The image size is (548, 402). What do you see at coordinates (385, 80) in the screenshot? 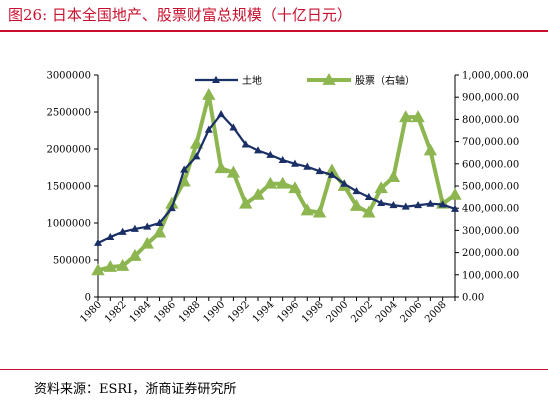
I see `legend-stocks-label: 股票（右轴）` at bounding box center [385, 80].